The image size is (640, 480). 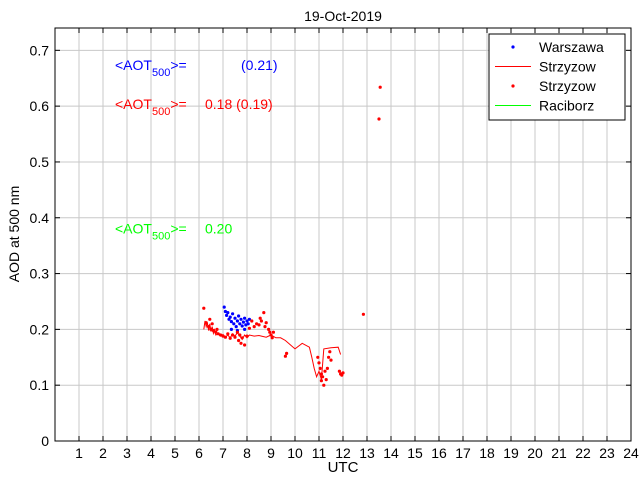 I want to click on x-tick-label: 4, so click(x=151, y=453).